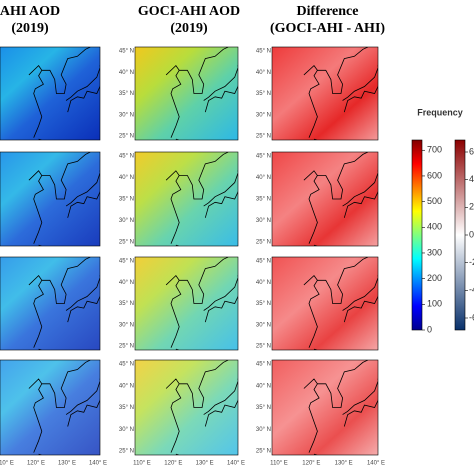  Describe the element at coordinates (98, 464) in the screenshot. I see `lon-label: 140° E` at that location.